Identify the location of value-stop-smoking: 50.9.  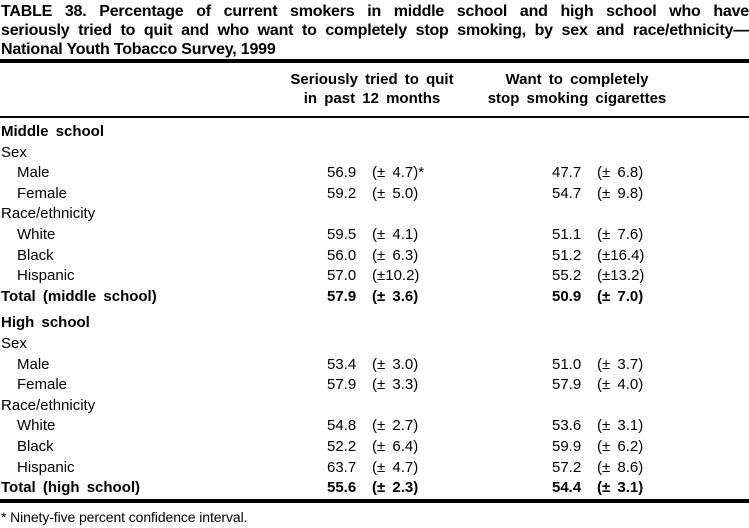
(567, 296).